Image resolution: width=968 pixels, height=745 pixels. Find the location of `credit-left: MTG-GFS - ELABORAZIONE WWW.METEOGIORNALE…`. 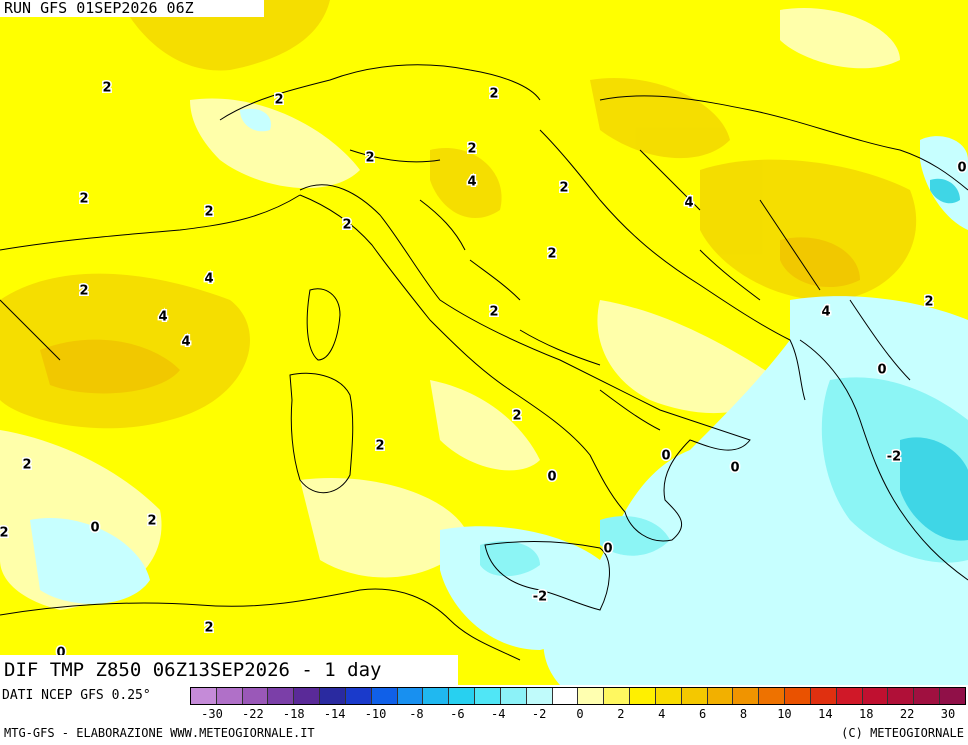

credit-left: MTG-GFS - ELABORAZIONE WWW.METEOGIORNALE… is located at coordinates (159, 733).